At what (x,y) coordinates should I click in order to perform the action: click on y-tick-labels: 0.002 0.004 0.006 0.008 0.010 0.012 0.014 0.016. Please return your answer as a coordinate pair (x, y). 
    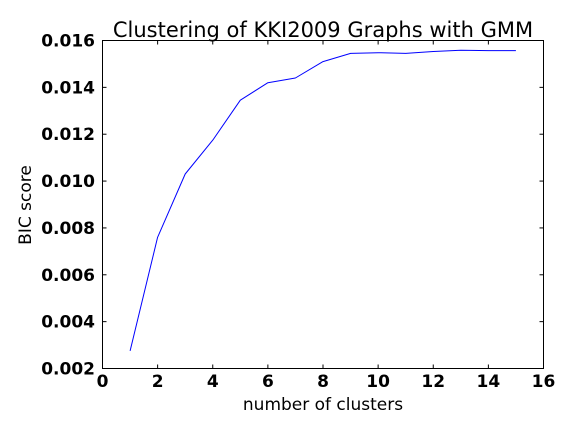
    Looking at the image, I should click on (68, 206).